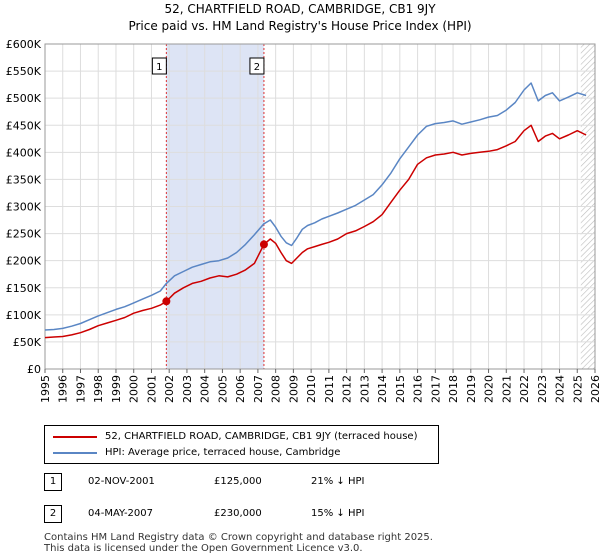 The height and width of the screenshot is (560, 600). What do you see at coordinates (300, 9) in the screenshot?
I see `chart-title: 52, CHARTFIELD ROAD, CAMBRIDGE, CB1 9JY` at bounding box center [300, 9].